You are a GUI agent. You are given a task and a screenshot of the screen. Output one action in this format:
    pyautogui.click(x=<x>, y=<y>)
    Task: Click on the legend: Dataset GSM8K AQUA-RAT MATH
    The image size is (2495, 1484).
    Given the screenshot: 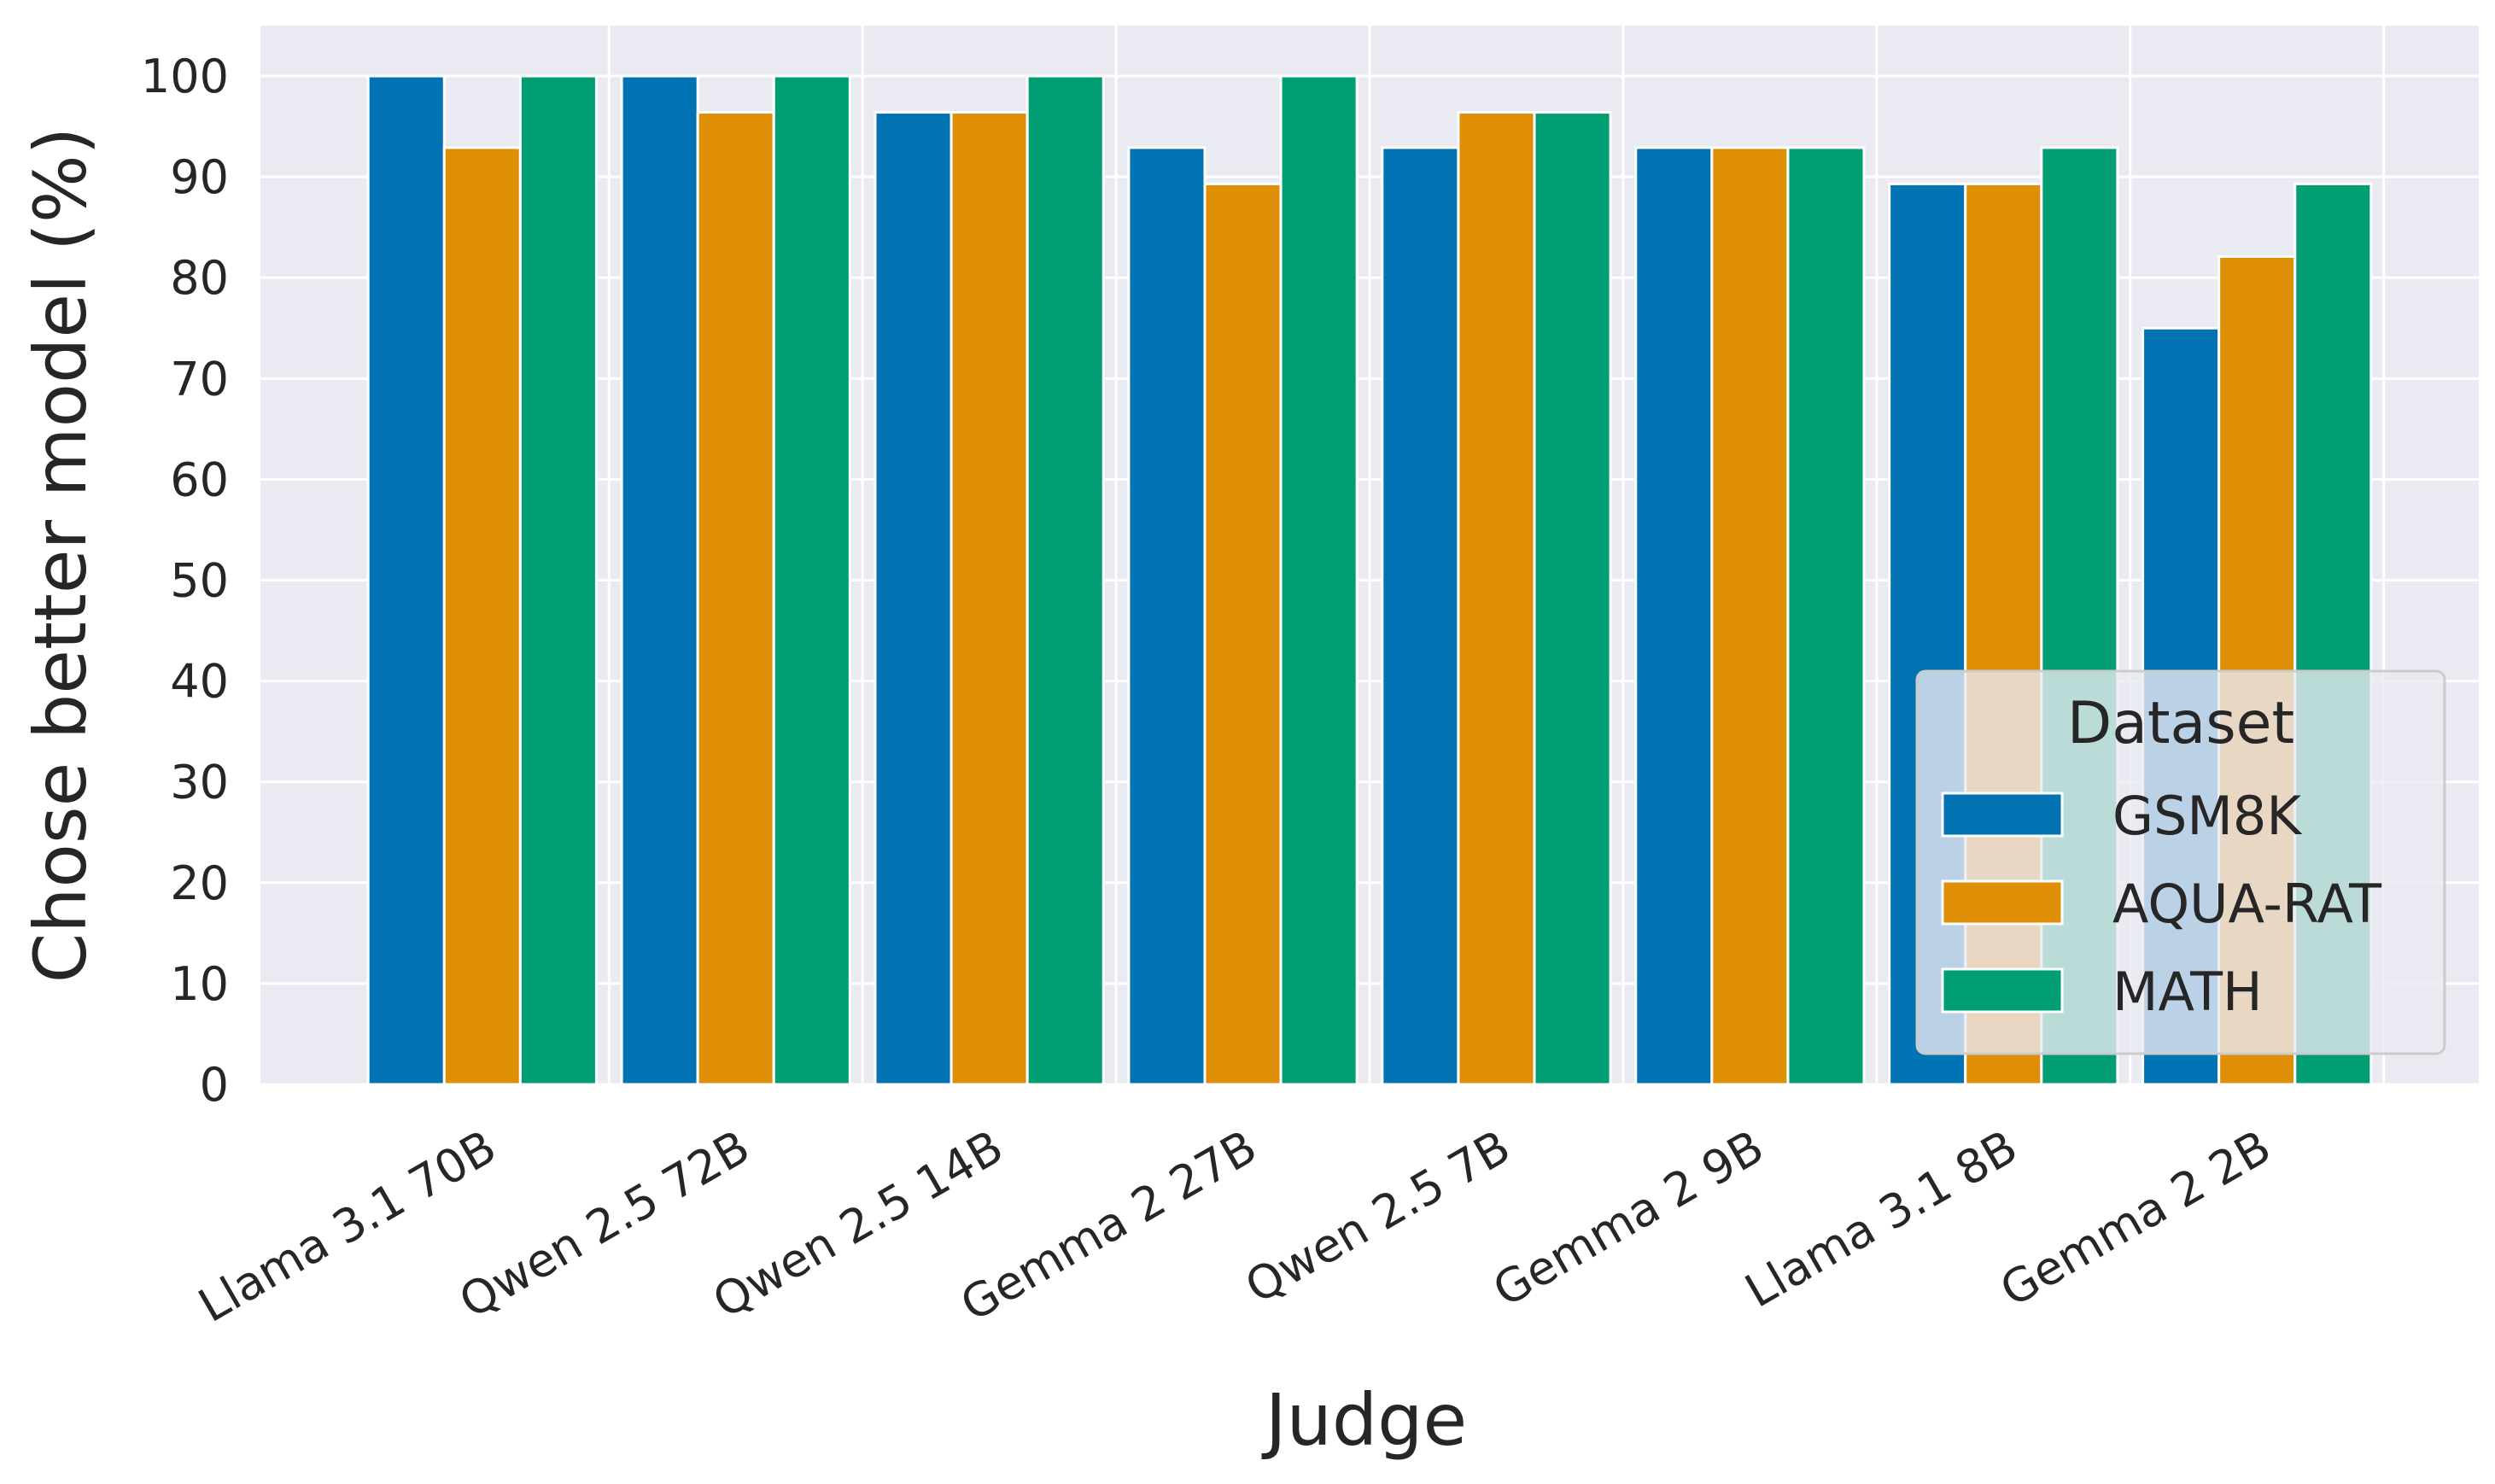 What is the action you would take?
    pyautogui.click(x=2181, y=862)
    